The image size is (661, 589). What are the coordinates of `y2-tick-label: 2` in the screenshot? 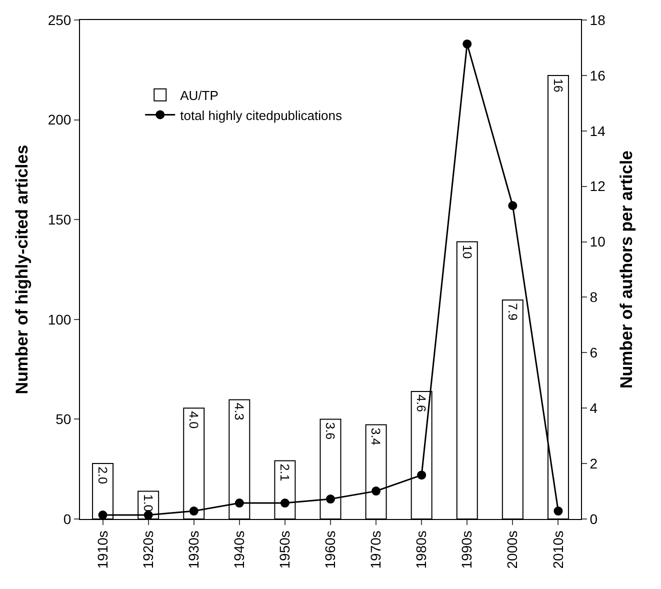 It's located at (594, 463).